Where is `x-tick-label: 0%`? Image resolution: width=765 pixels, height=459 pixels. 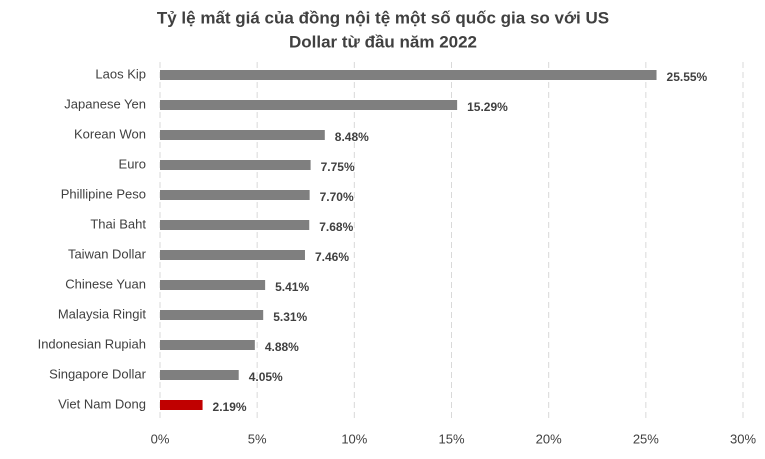
x-tick-label: 0% is located at coordinates (160, 438).